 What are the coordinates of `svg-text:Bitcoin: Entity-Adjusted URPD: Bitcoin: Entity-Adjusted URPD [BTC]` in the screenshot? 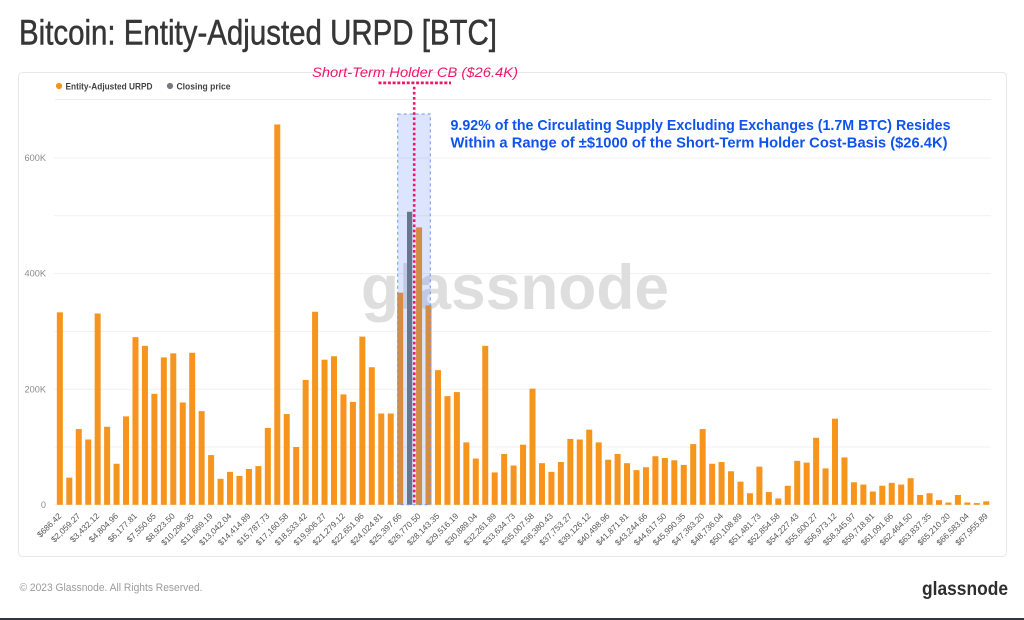 It's located at (258, 33).